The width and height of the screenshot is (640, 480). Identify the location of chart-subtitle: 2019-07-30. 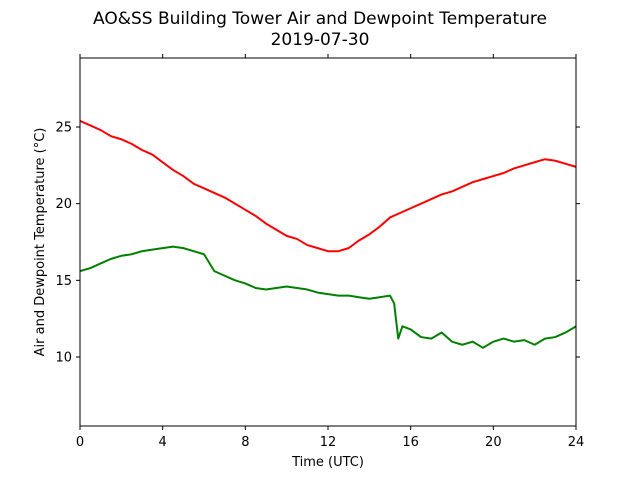
(320, 40).